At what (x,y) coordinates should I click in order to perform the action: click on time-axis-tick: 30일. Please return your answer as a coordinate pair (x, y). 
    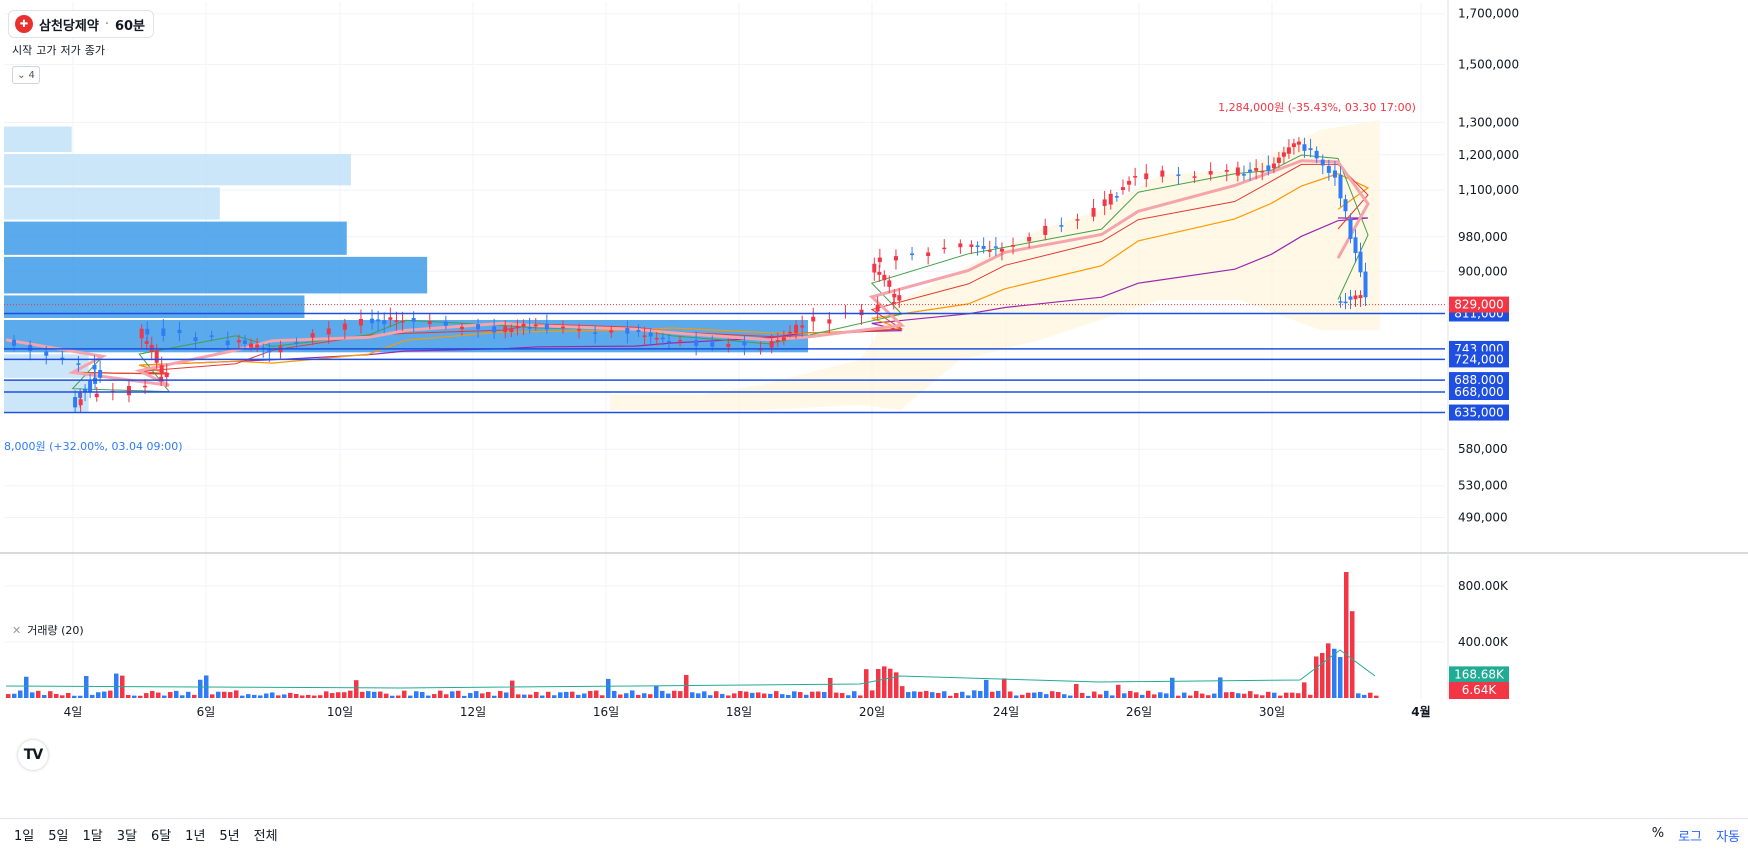
    Looking at the image, I should click on (1272, 712).